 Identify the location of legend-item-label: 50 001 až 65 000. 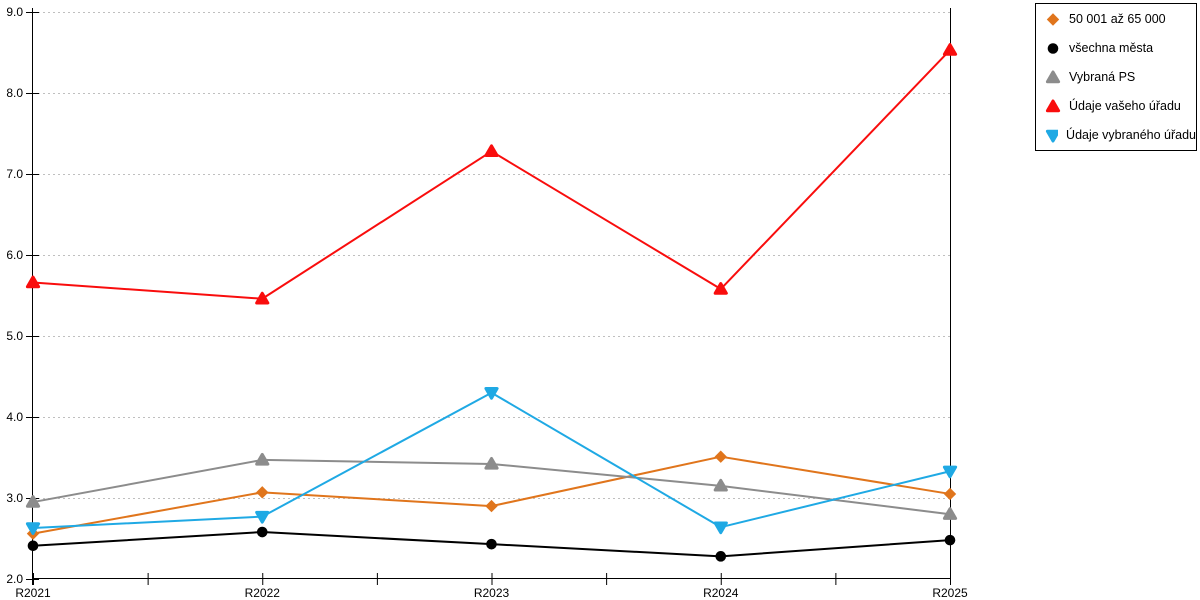
(1117, 19).